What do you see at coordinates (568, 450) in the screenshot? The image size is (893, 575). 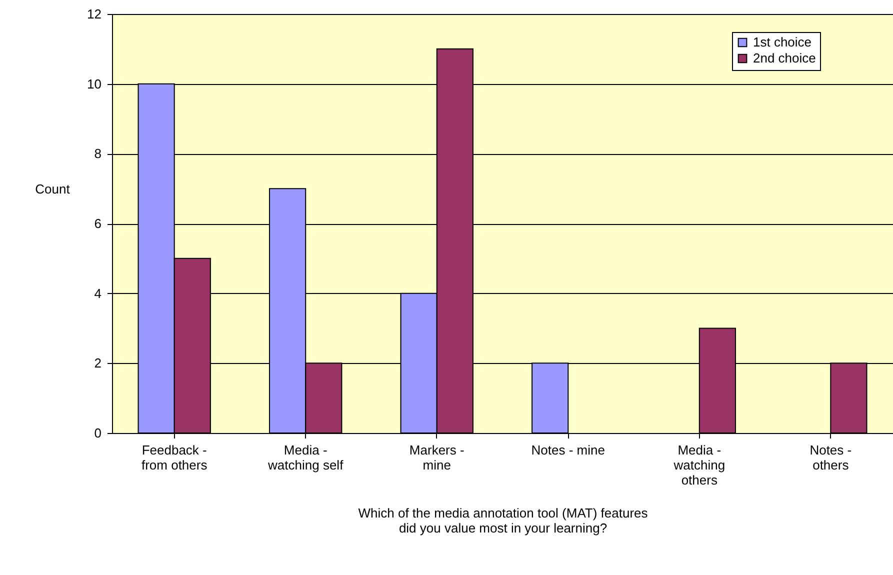 I see `x-tick-label: Notes - mine` at bounding box center [568, 450].